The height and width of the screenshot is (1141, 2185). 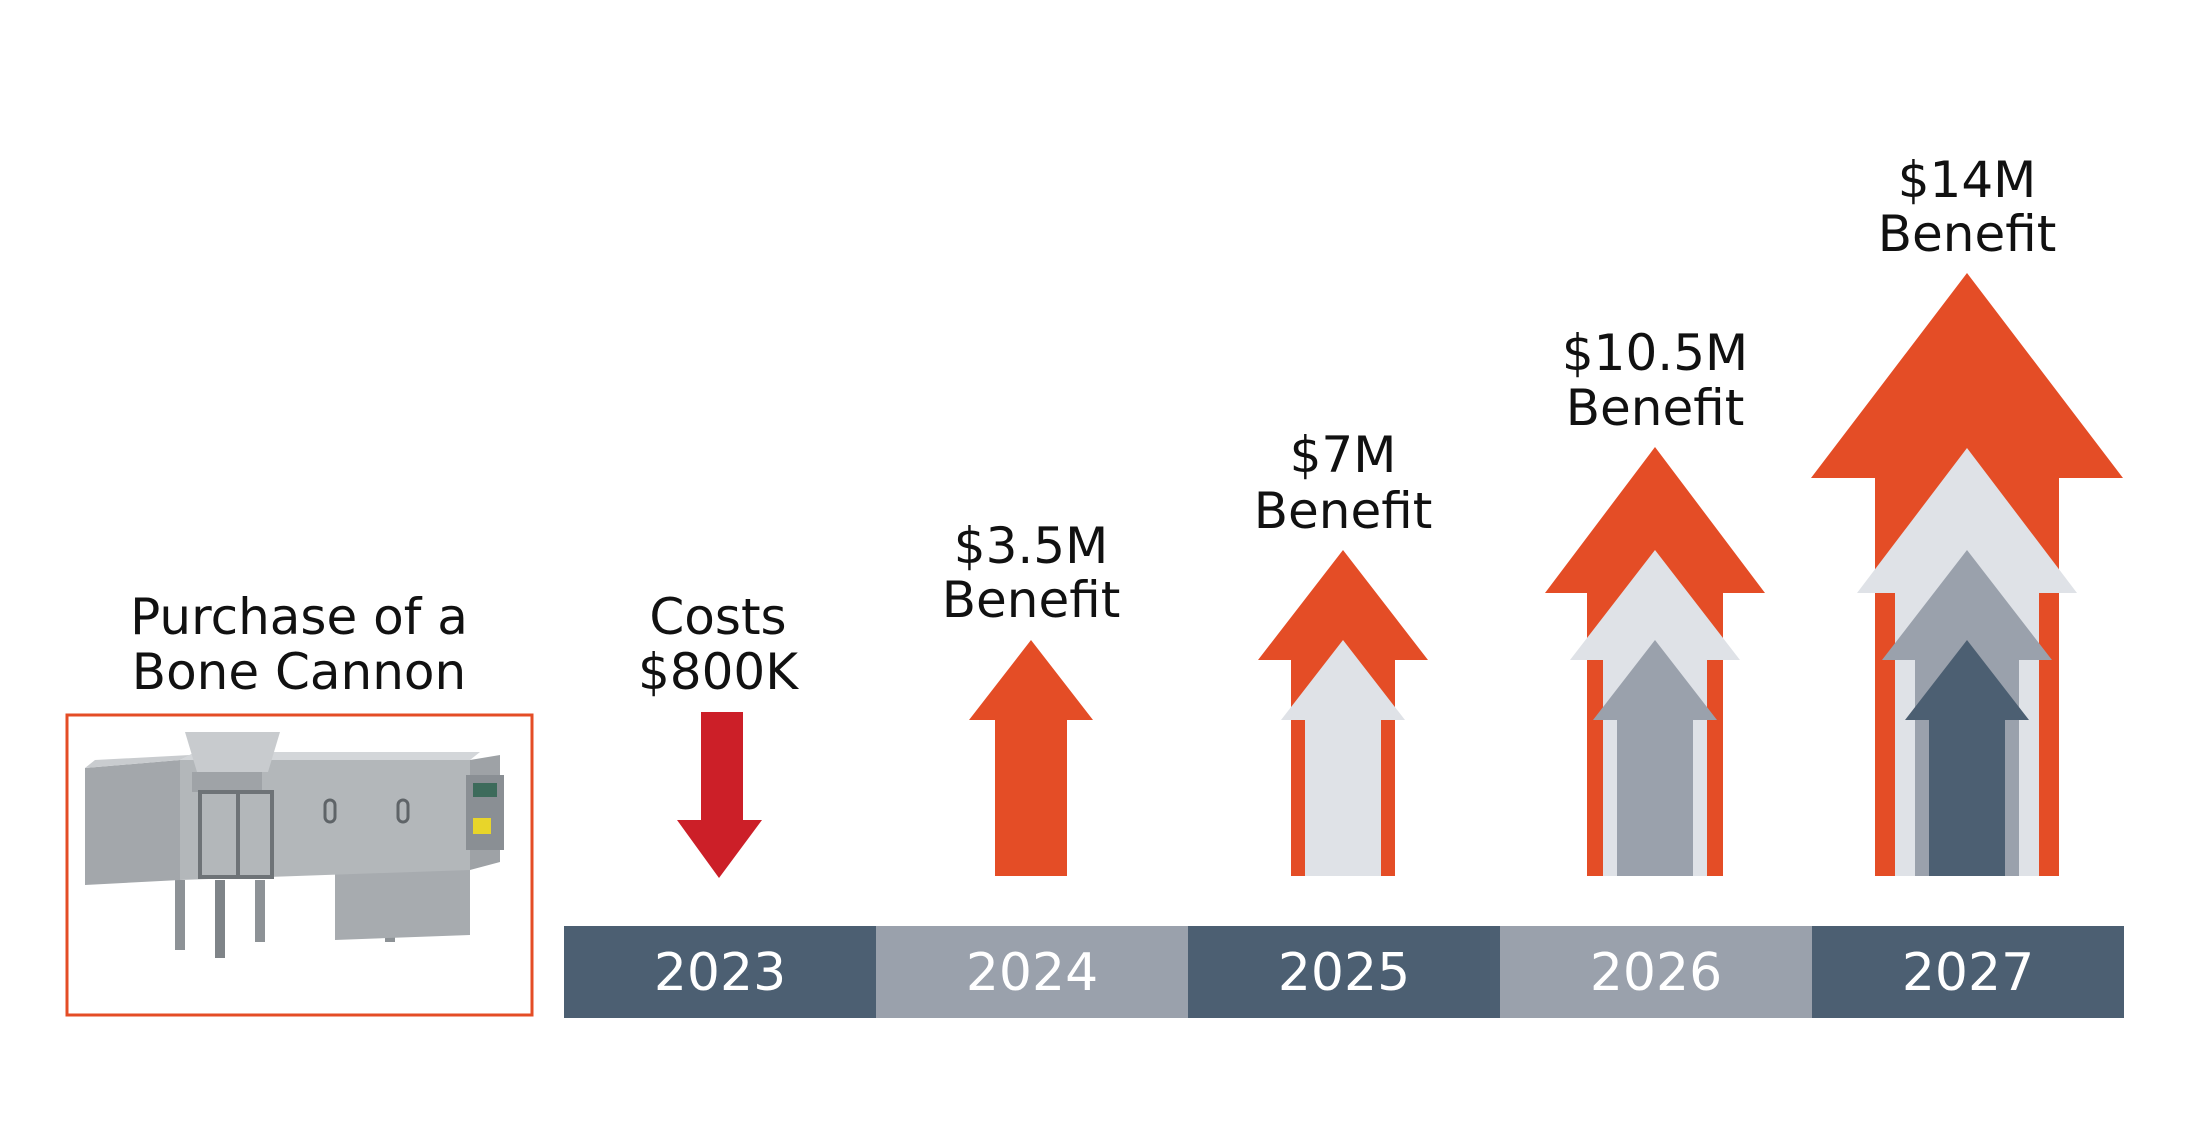 I want to click on benefit-caption-2027: Benefit, so click(x=1967, y=234).